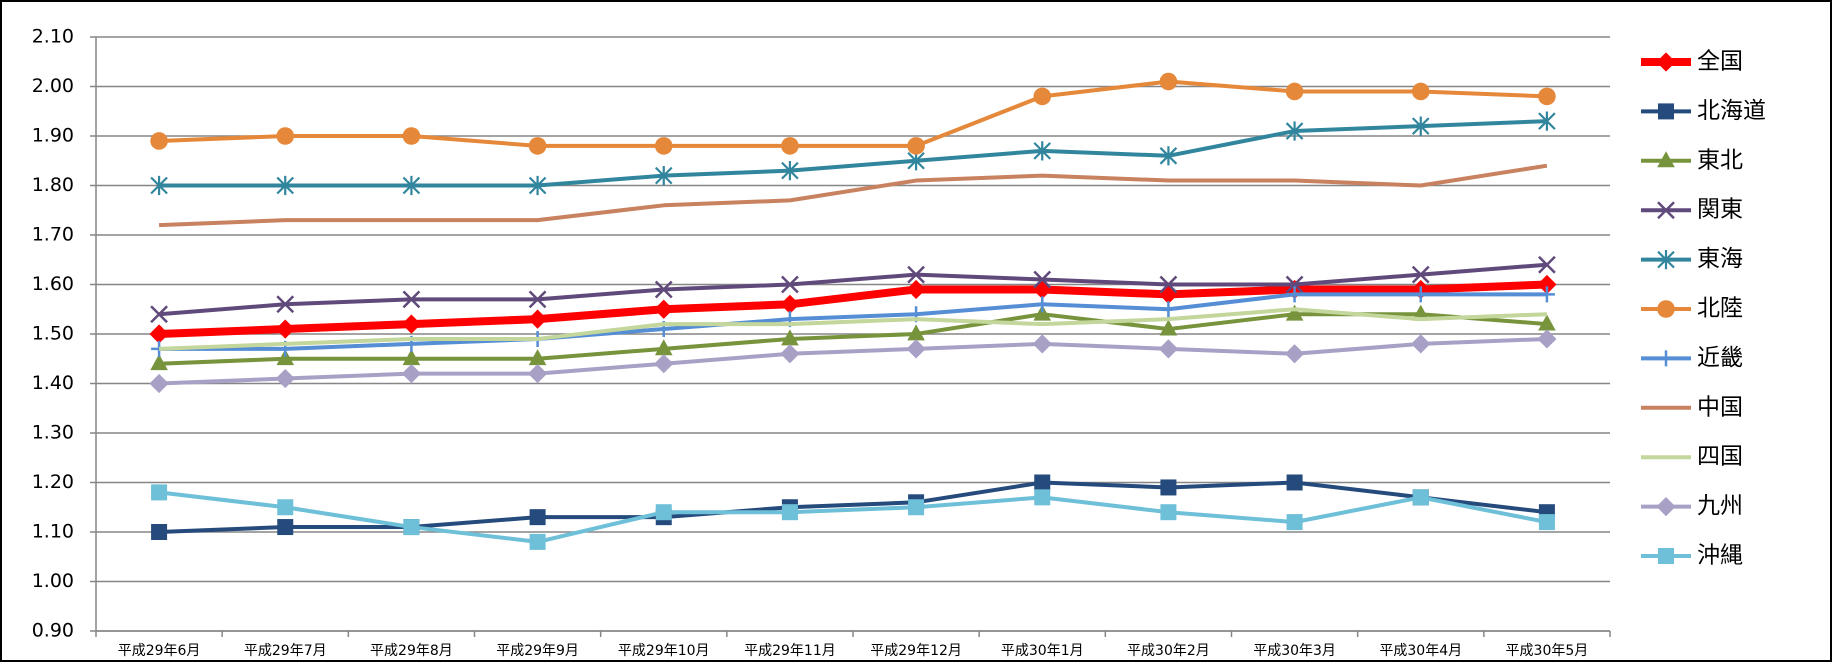 The width and height of the screenshot is (1832, 662). I want to click on x-tick-label: 平成30年4月, so click(1420, 651).